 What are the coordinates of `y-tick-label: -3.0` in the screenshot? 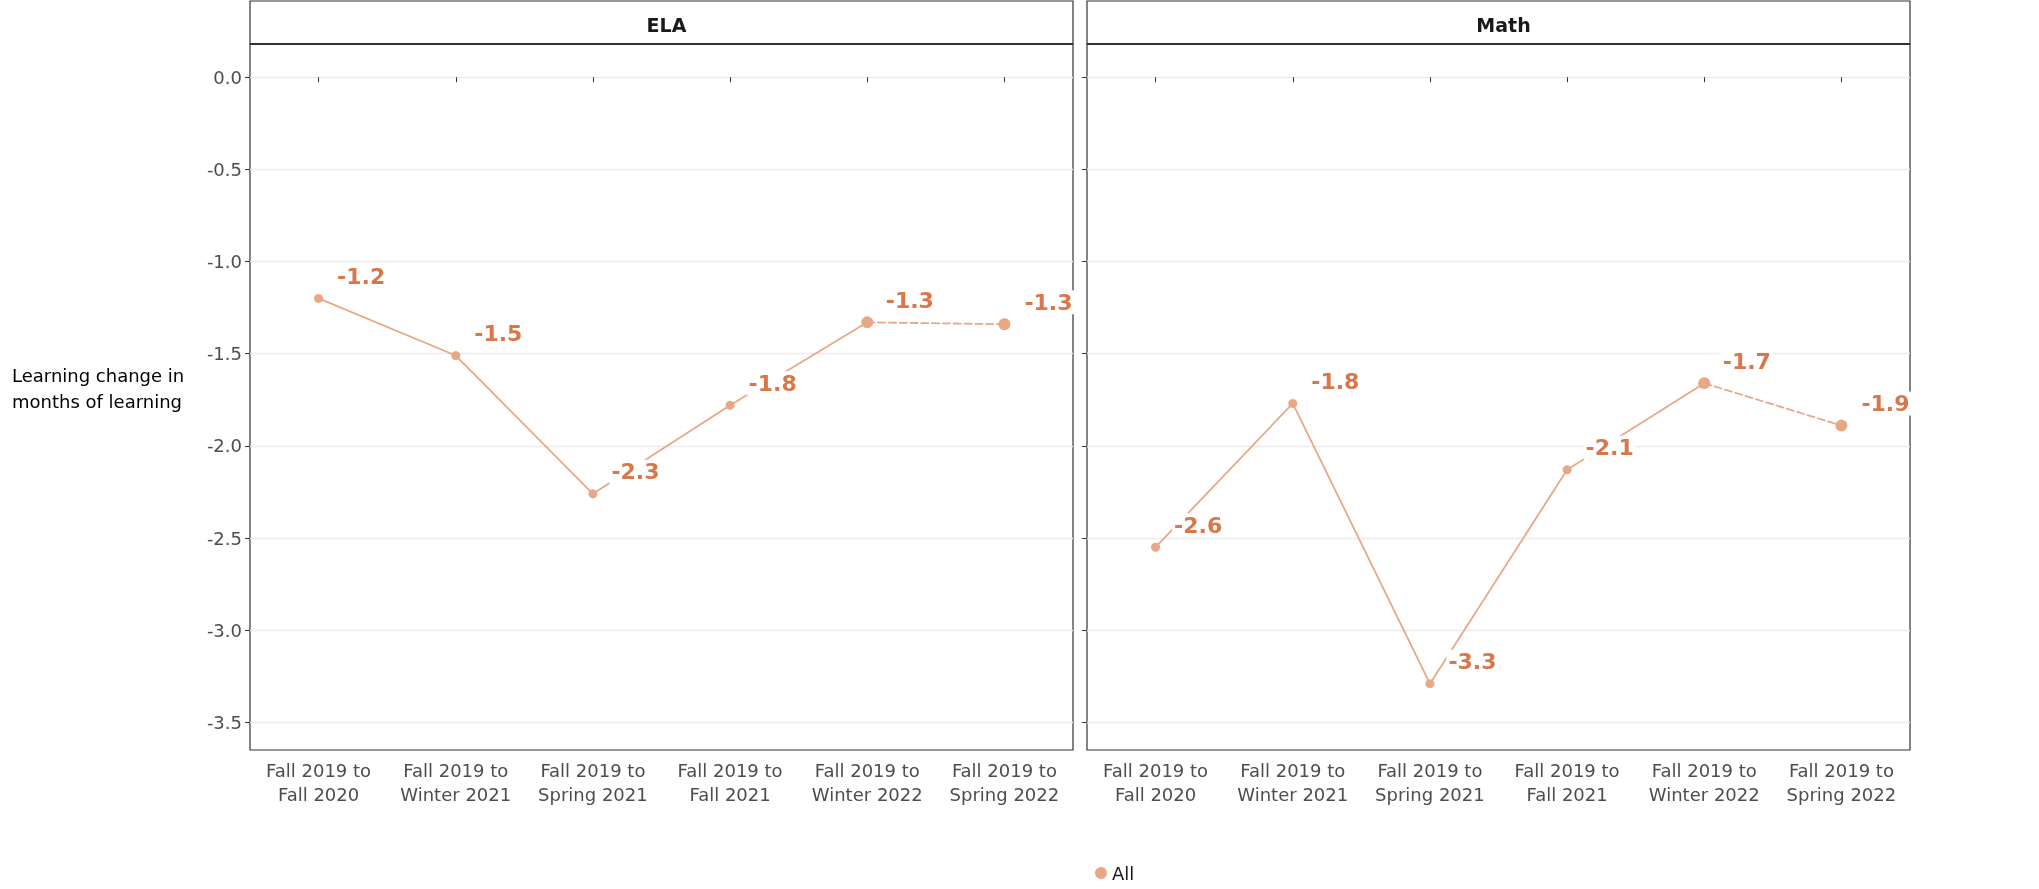 It's located at (224, 630).